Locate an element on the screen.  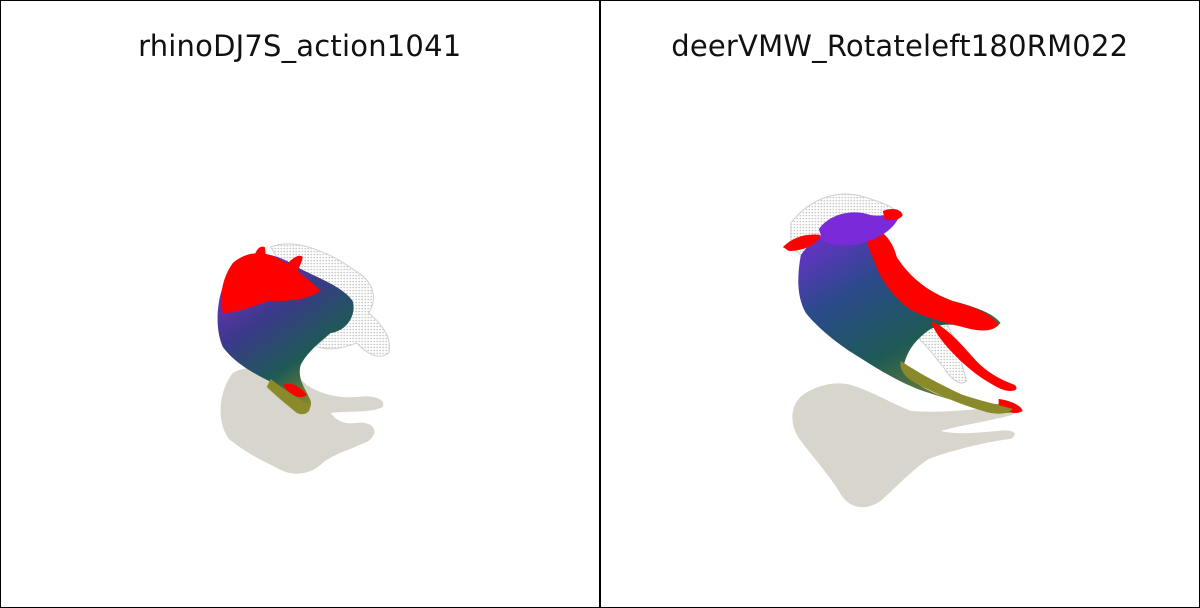
panel-title-left: rhinoDJ7S_action1041 is located at coordinates (300, 46).